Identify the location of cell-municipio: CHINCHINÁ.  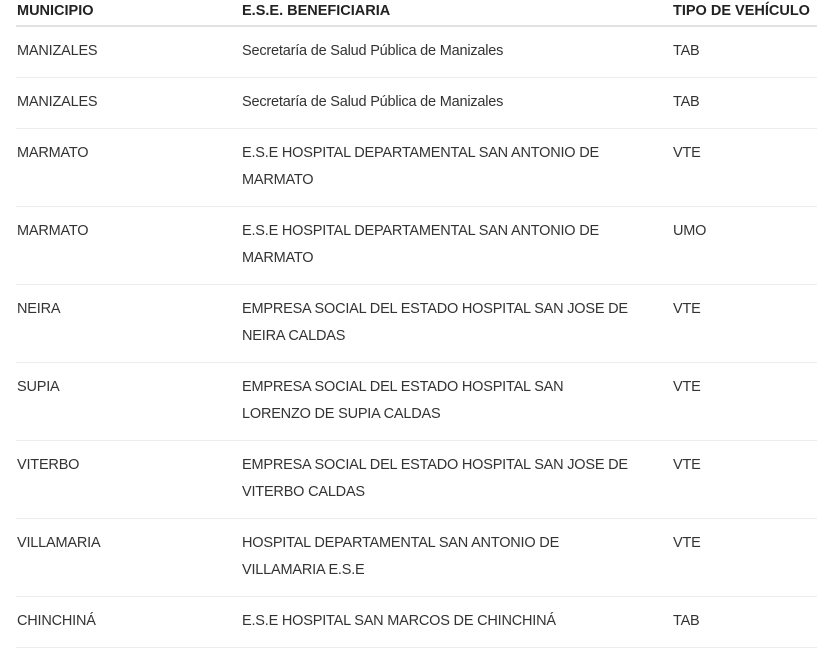
(128, 622).